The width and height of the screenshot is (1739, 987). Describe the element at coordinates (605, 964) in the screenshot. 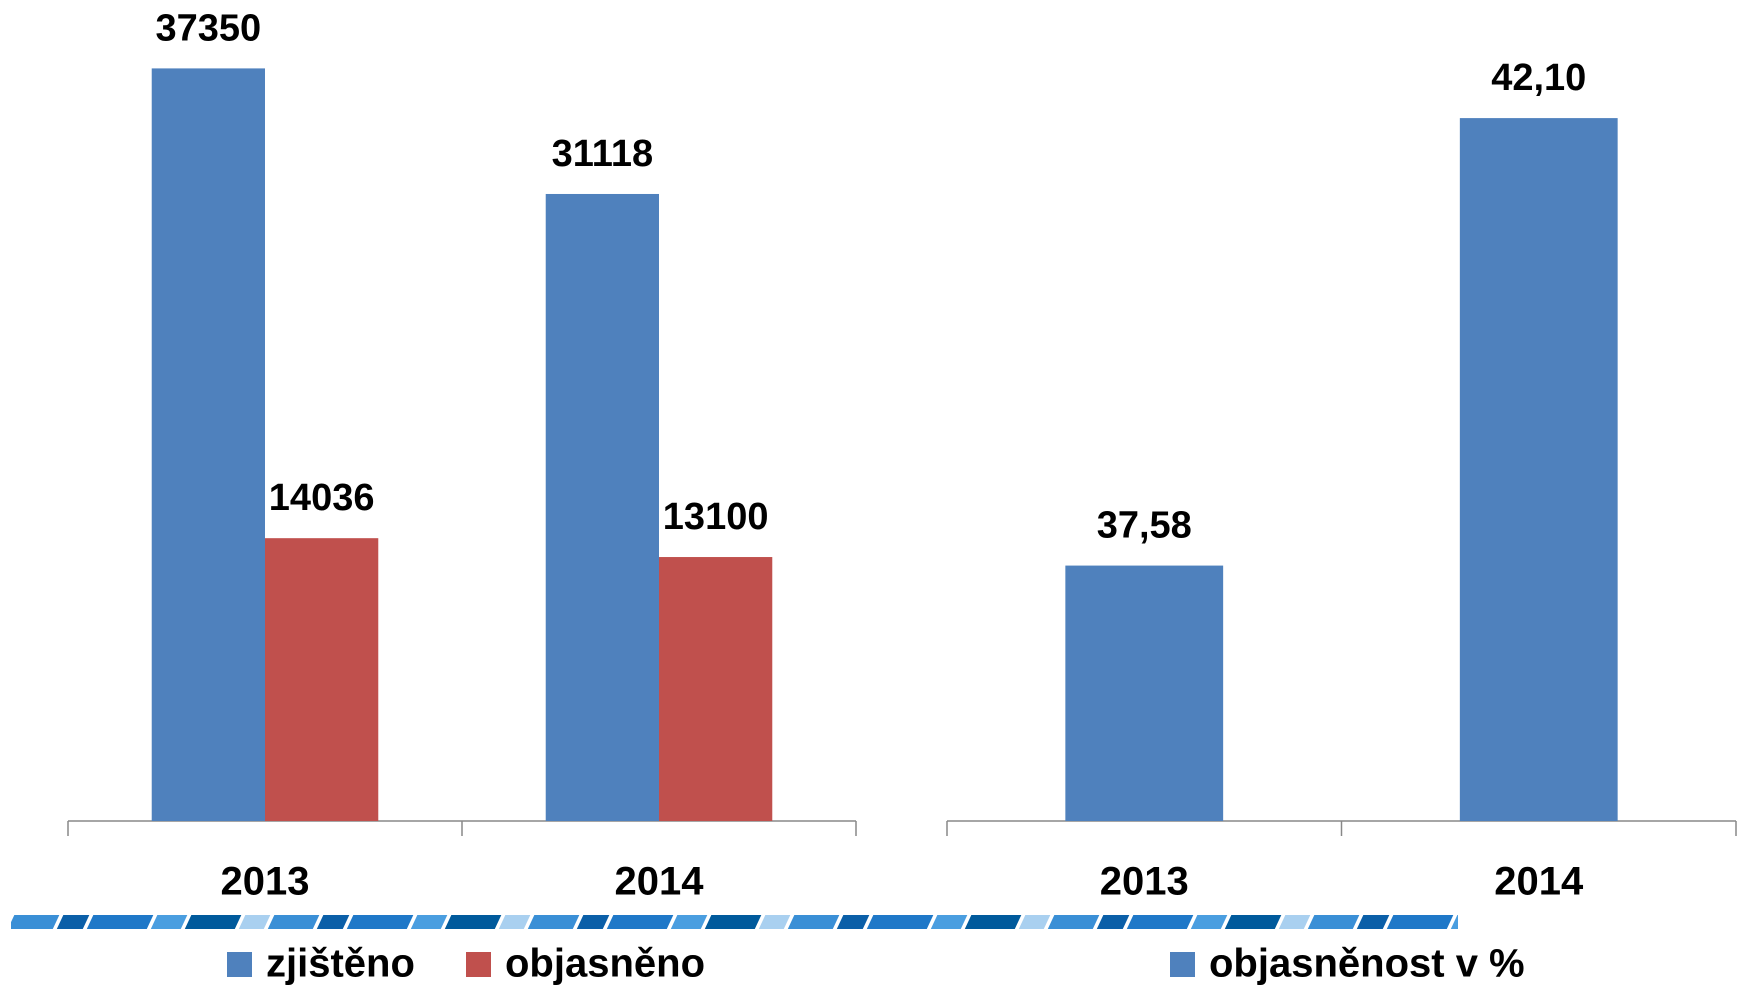

I see `legend-label: objasněno` at that location.